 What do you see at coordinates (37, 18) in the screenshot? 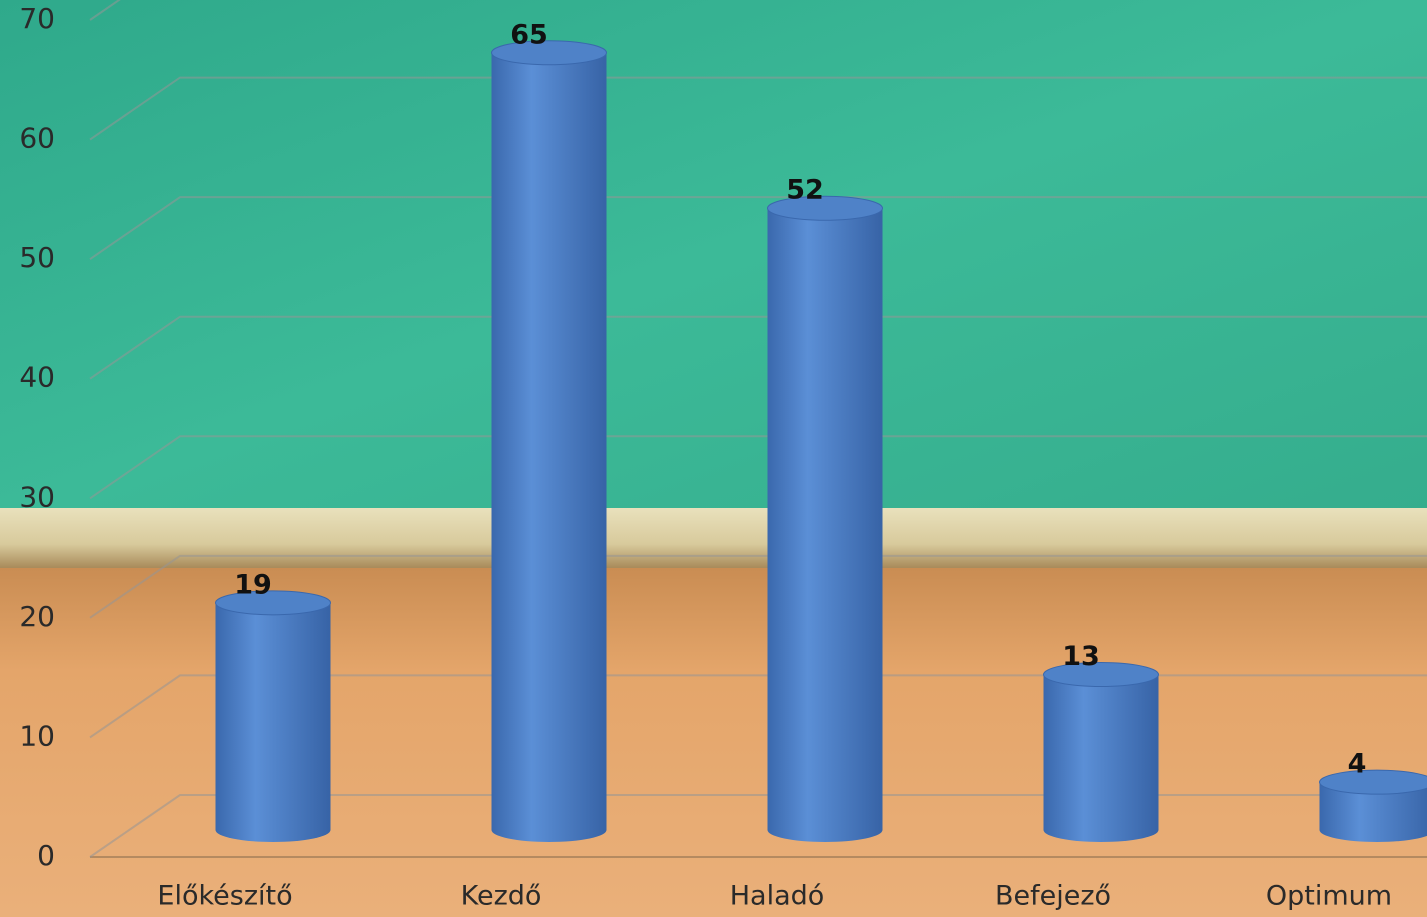
I see `y-tick-label: 70` at bounding box center [37, 18].